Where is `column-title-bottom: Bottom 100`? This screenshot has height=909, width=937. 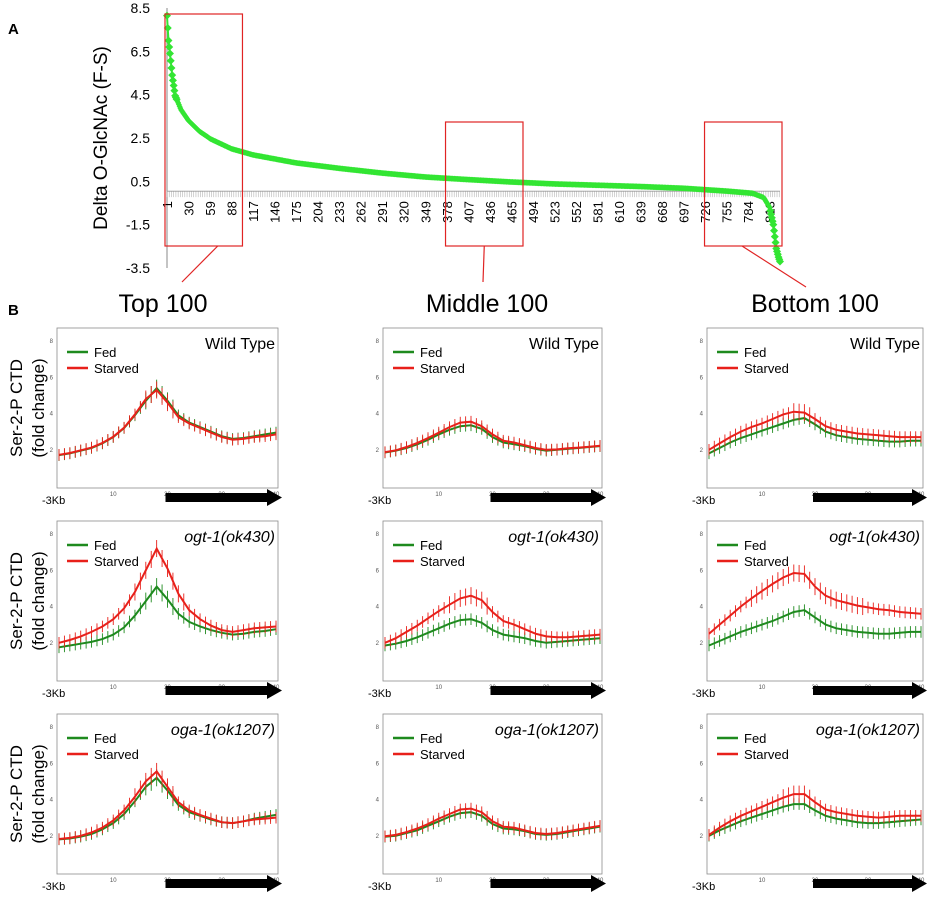
column-title-bottom: Bottom 100 is located at coordinates (815, 304).